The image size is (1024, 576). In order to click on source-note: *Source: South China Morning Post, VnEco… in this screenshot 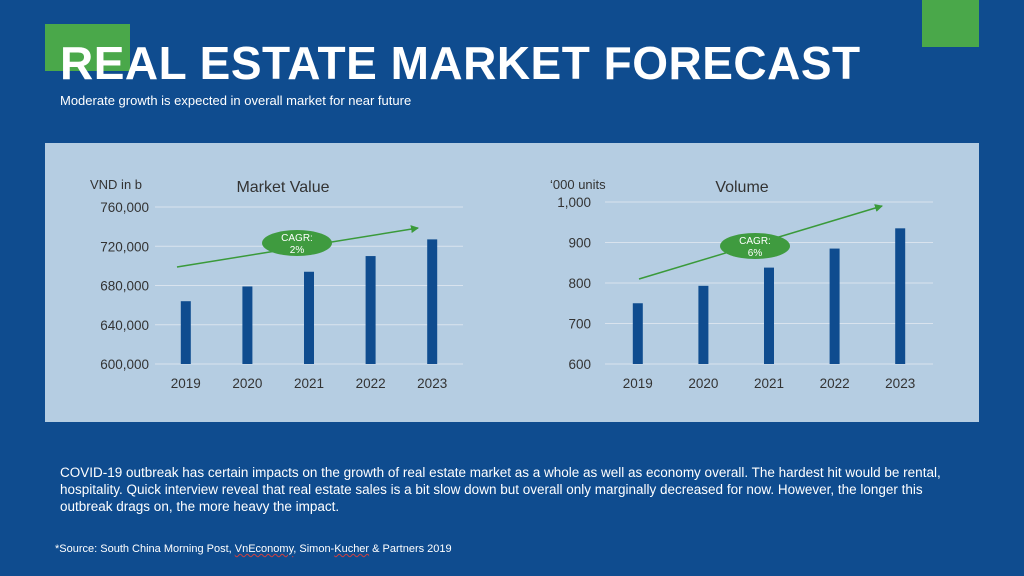, I will do `click(253, 549)`.